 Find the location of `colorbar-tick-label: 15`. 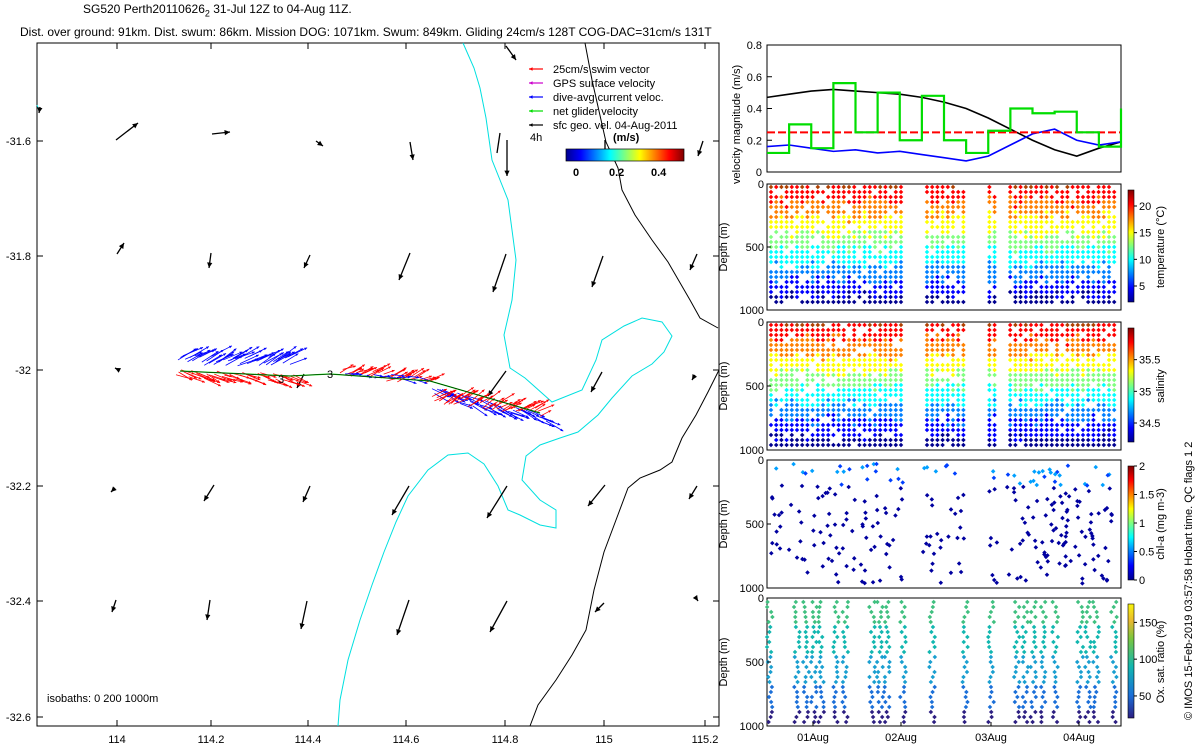

colorbar-tick-label: 15 is located at coordinates (1145, 234).